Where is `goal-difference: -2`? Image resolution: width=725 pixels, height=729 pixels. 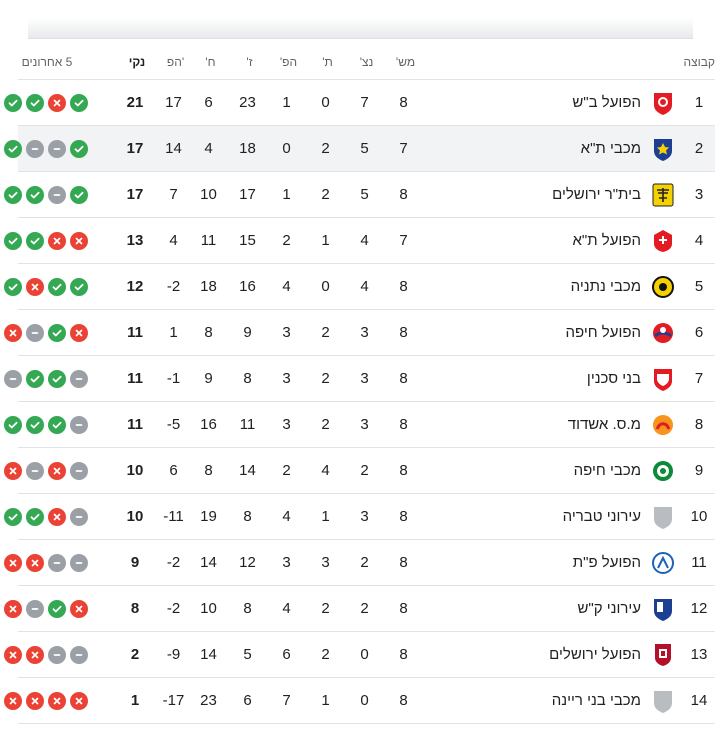 goal-difference: -2 is located at coordinates (173, 562).